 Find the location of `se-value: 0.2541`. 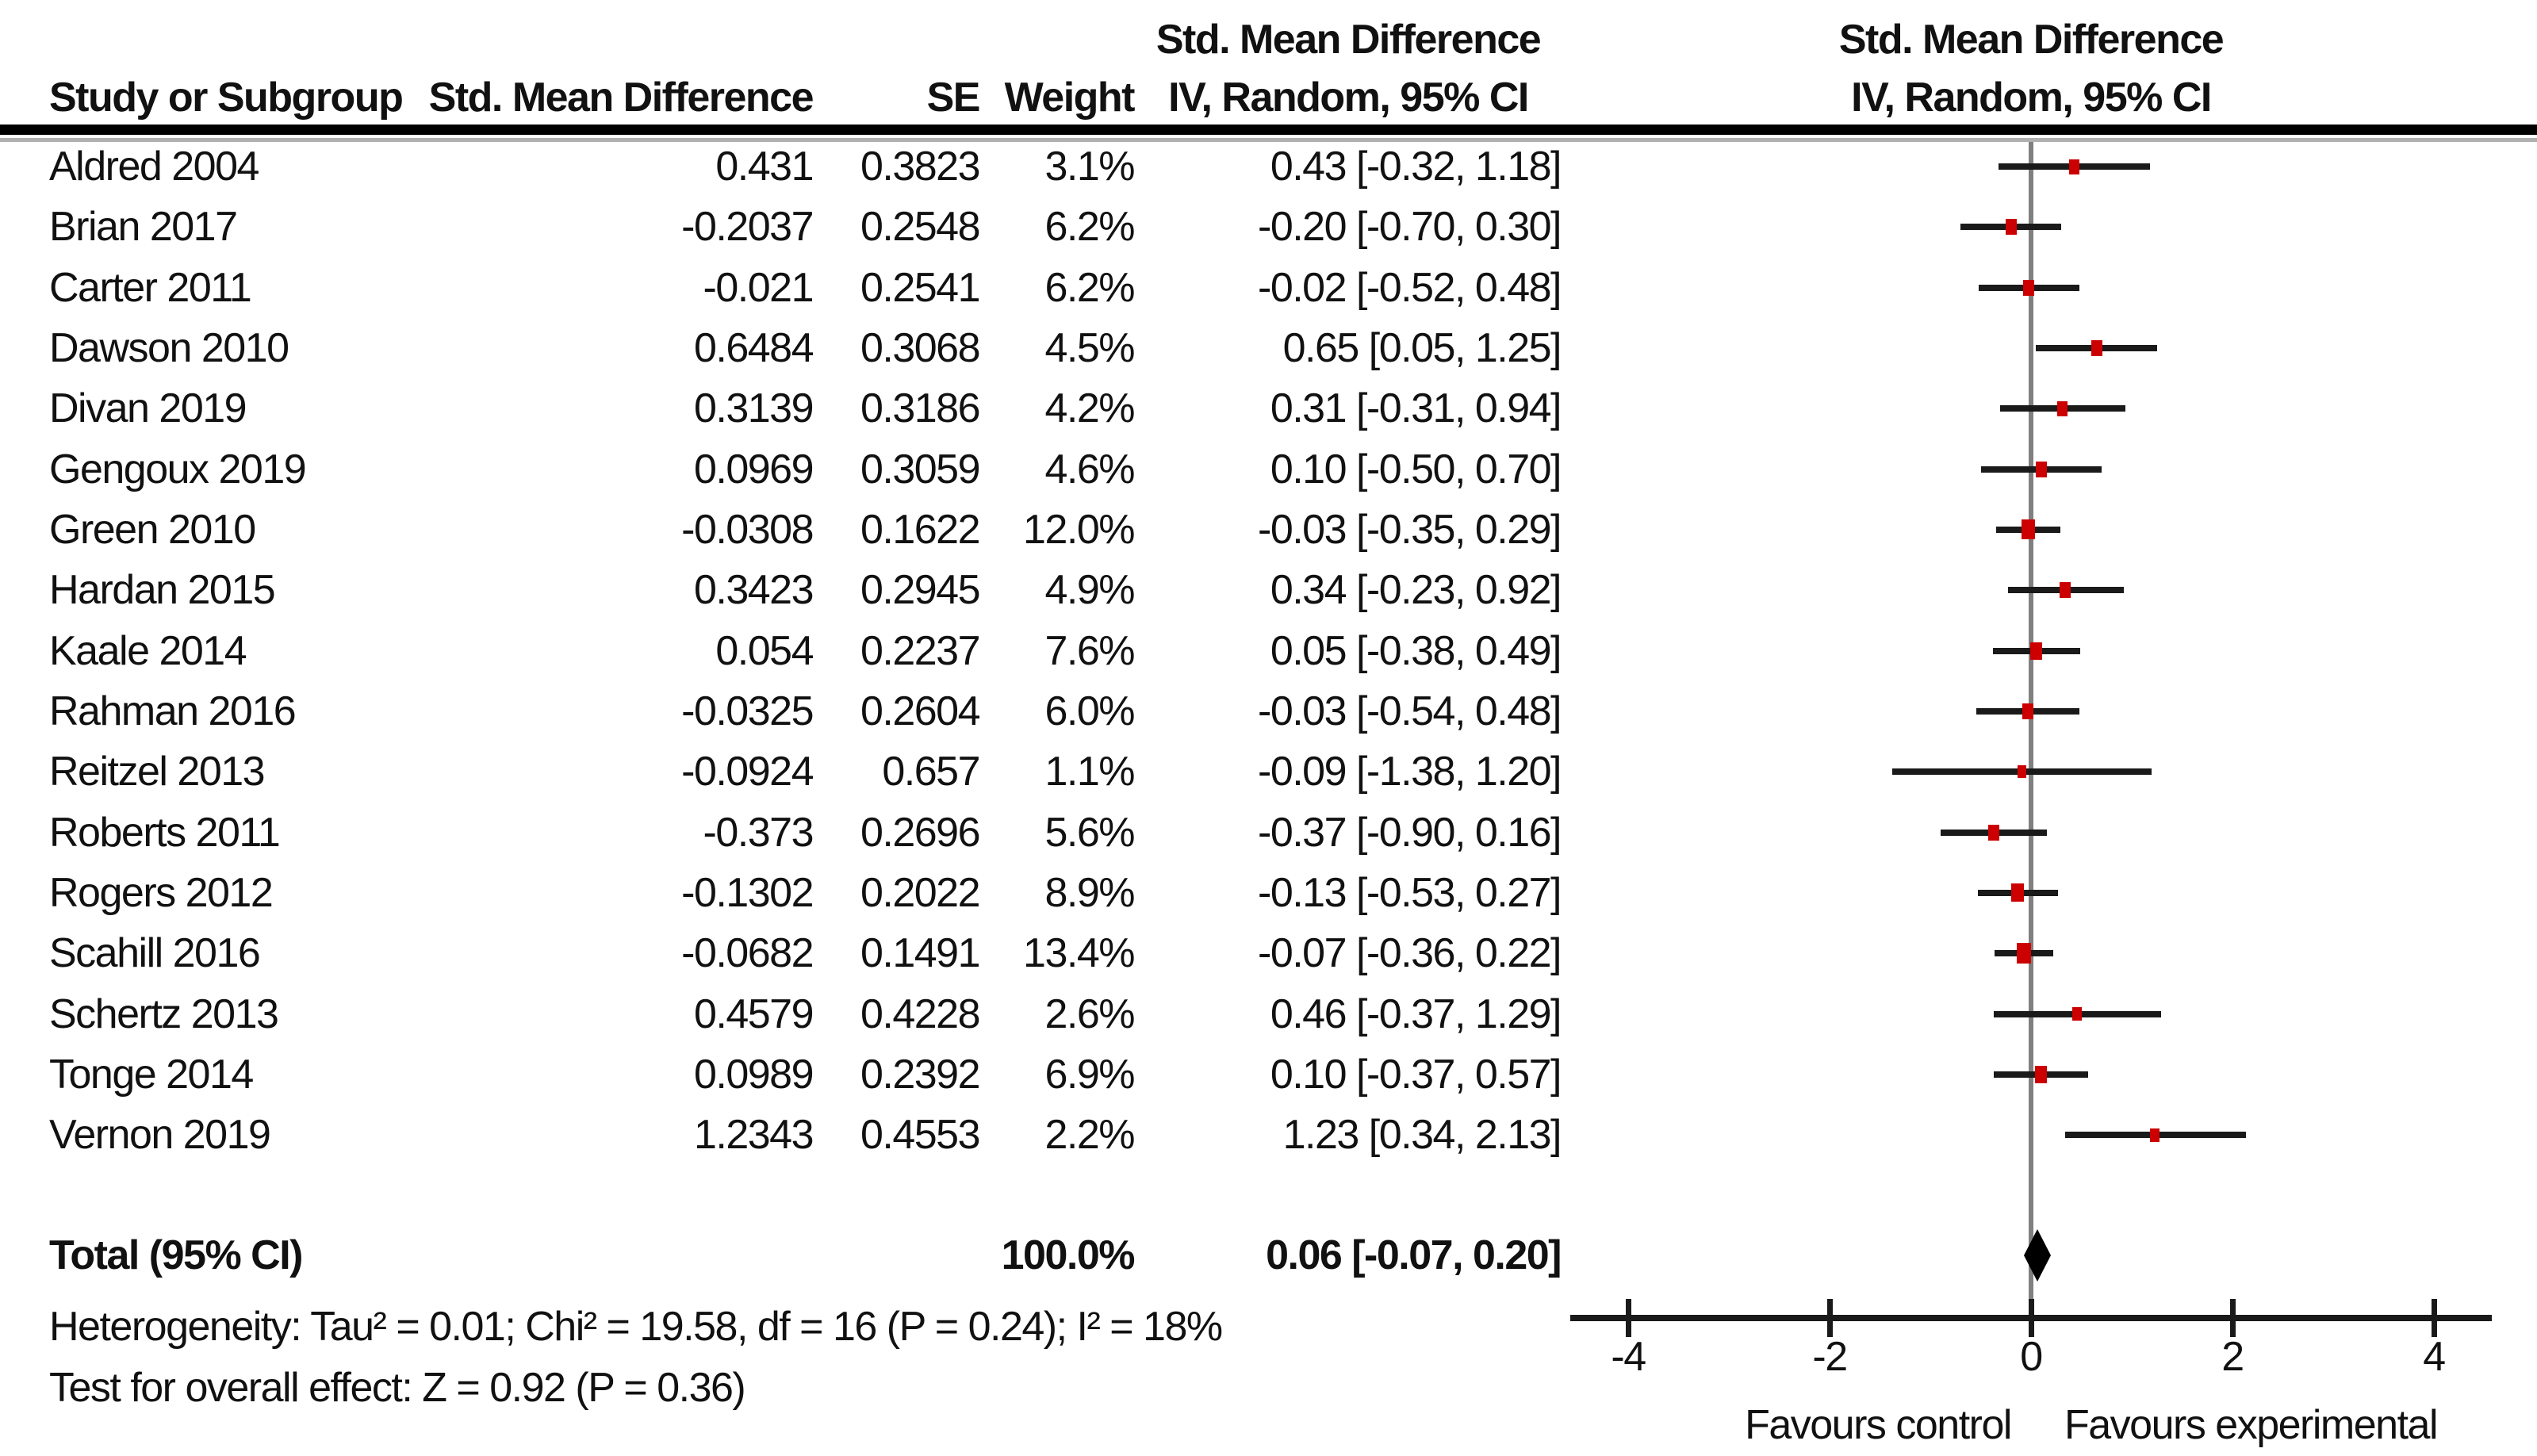

se-value: 0.2541 is located at coordinates (920, 288).